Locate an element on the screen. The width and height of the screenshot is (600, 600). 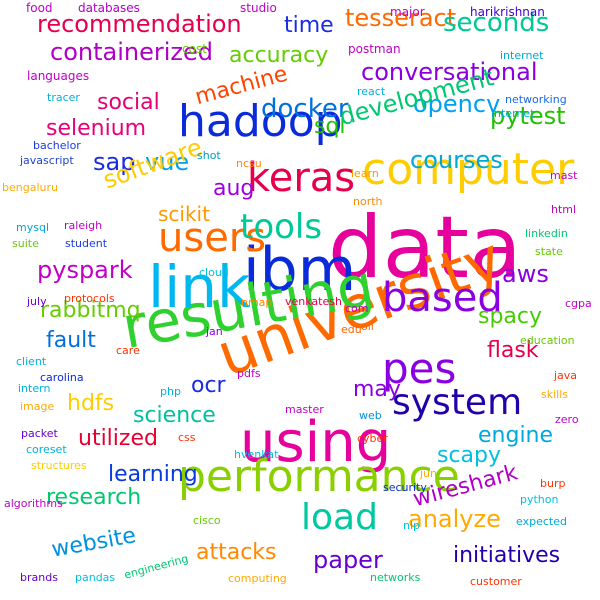
word-state: state is located at coordinates (549, 251).